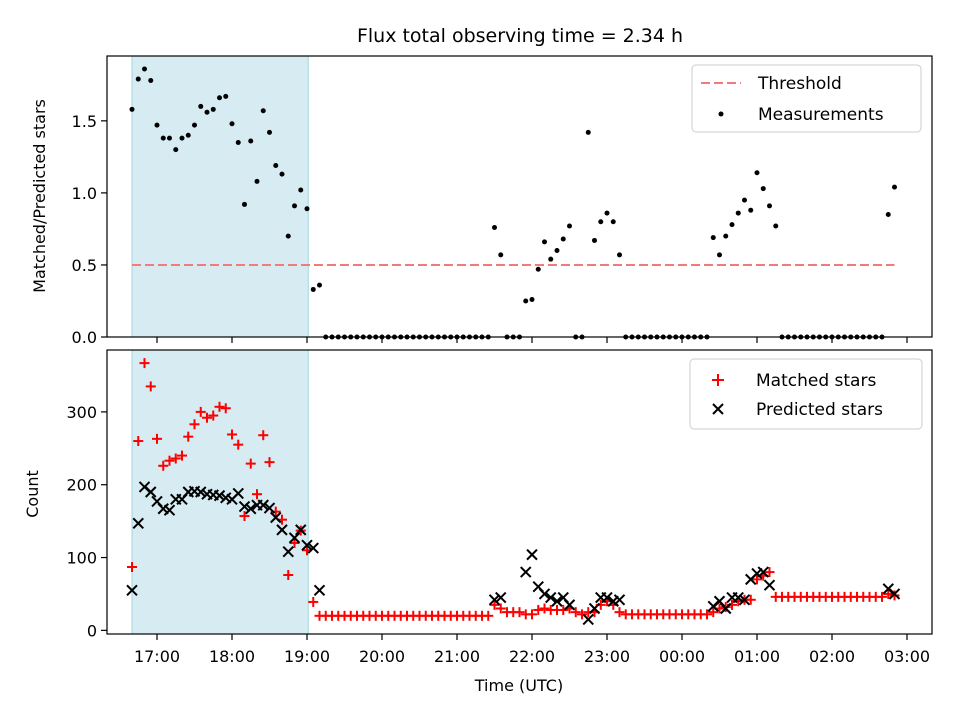 This screenshot has height=720, width=960. I want to click on top-y-tick-label: 0.0, so click(84, 337).